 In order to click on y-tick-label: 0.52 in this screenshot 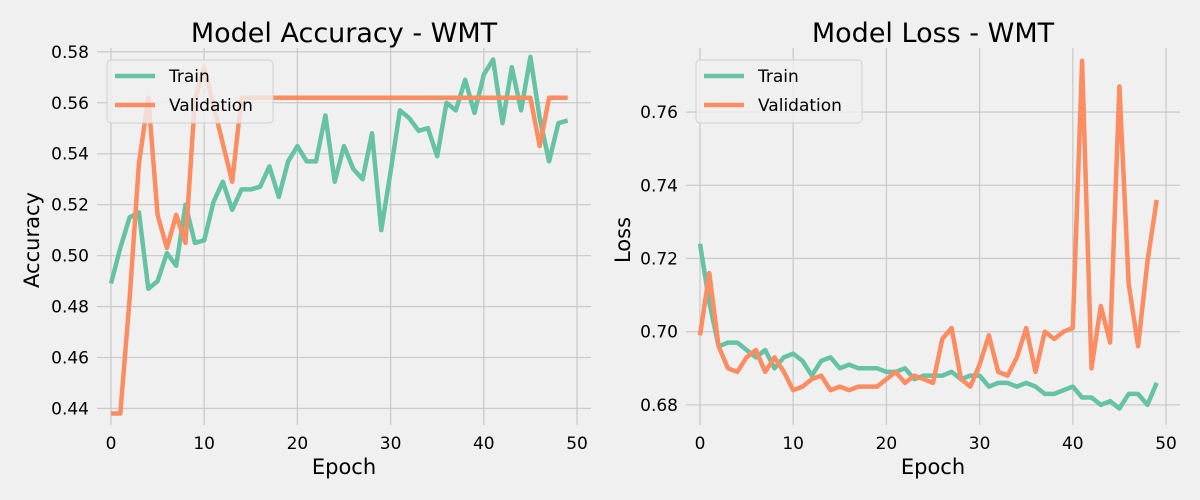, I will do `click(70, 206)`.